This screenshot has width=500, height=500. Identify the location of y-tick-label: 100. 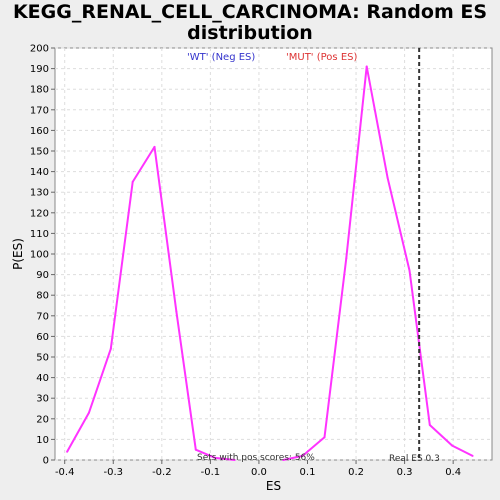
(39, 255).